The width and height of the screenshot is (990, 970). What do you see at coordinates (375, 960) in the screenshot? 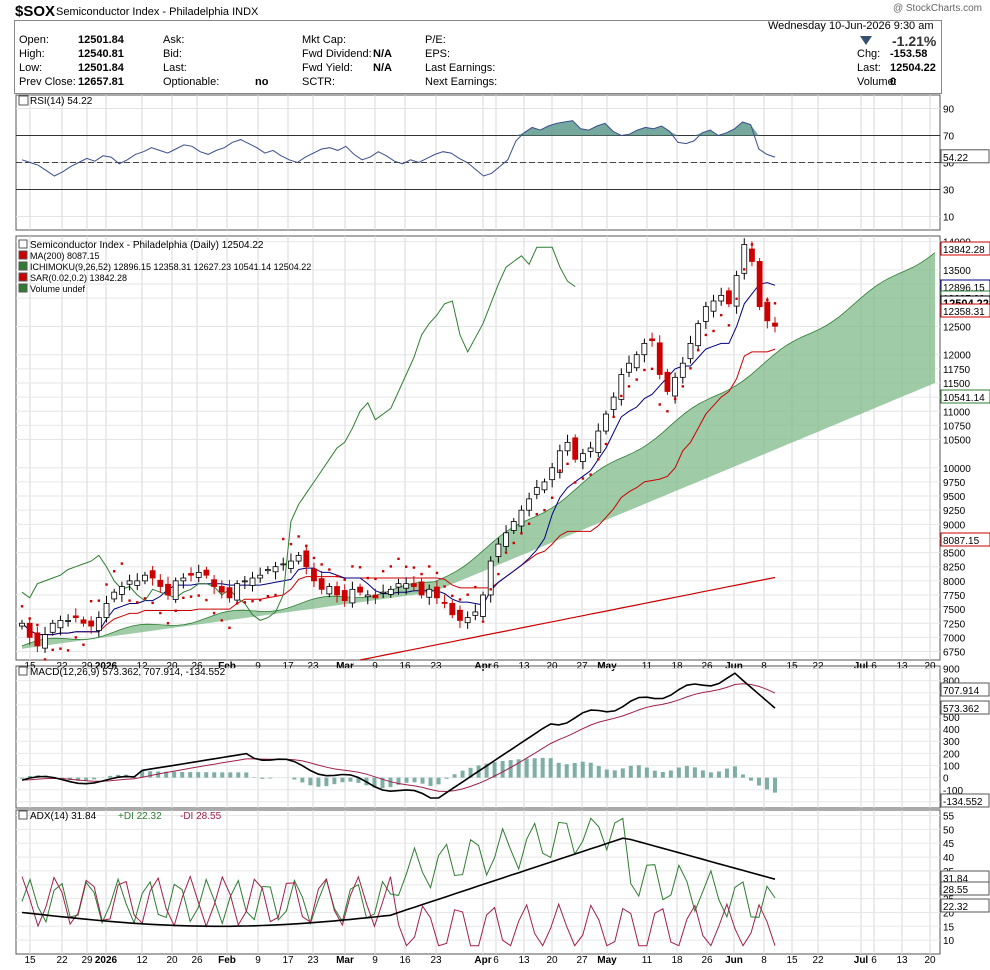
I see `date-tick-label: 9` at bounding box center [375, 960].